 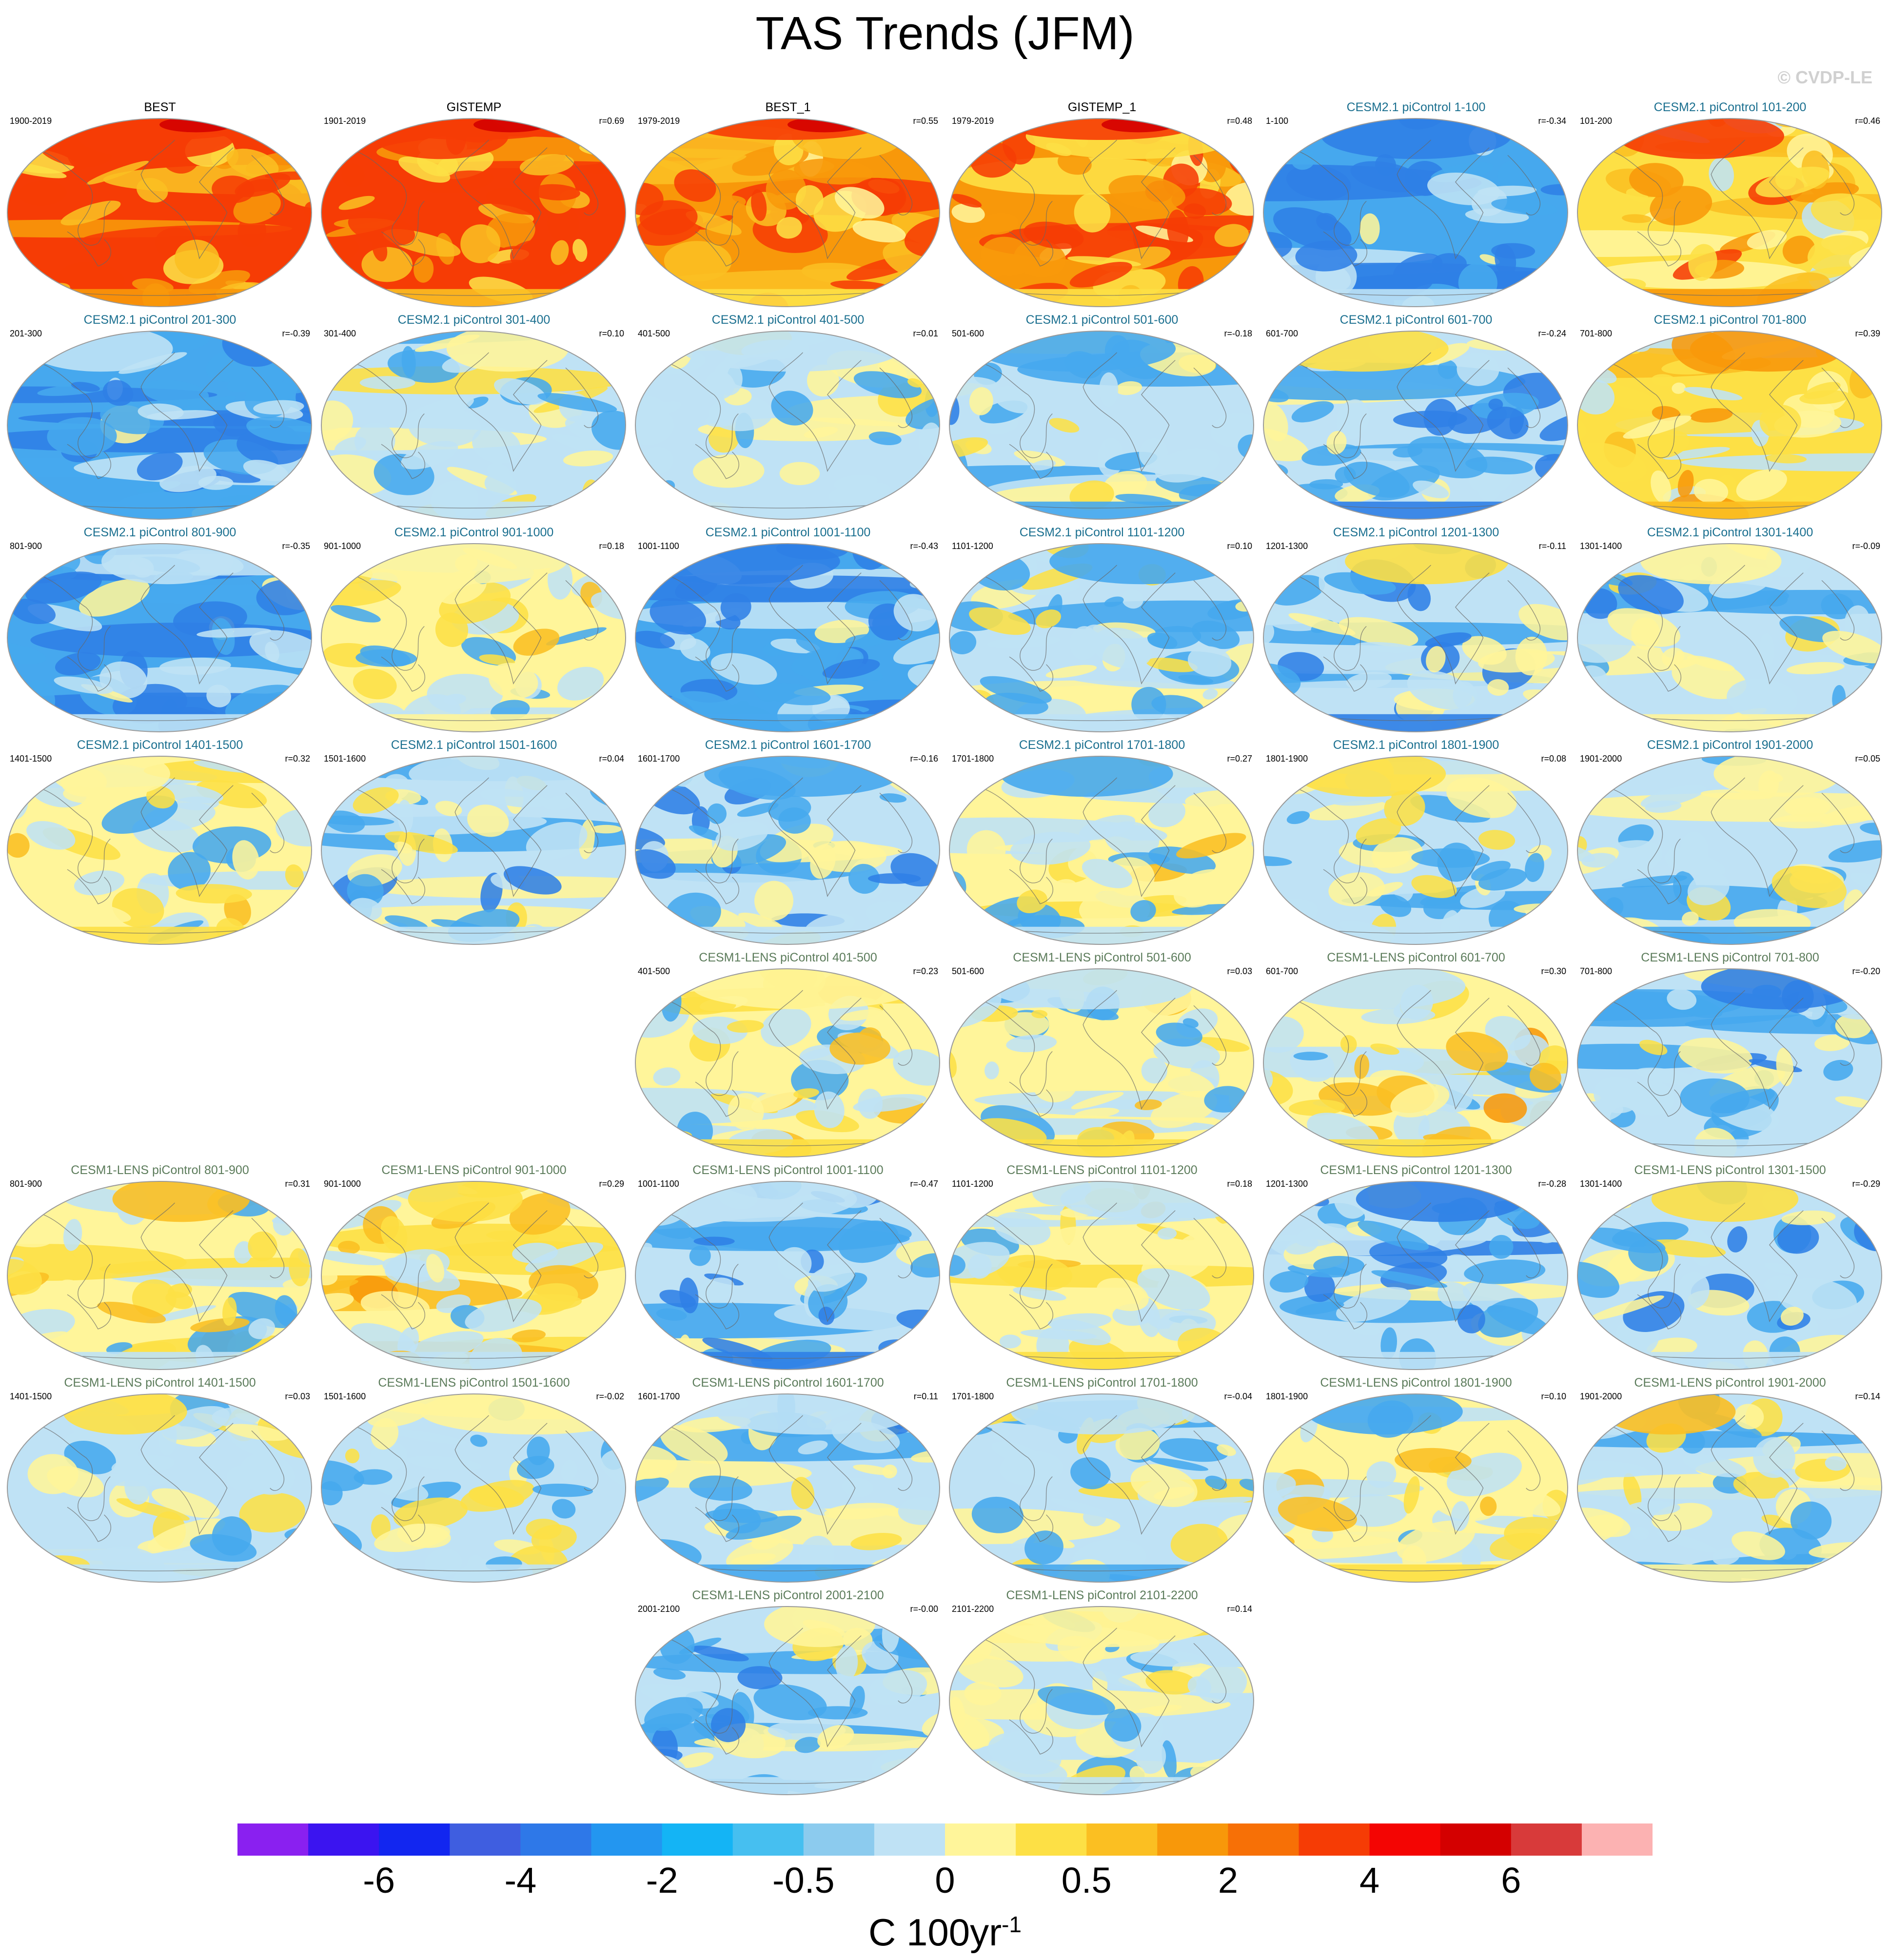 What do you see at coordinates (160, 107) in the screenshot?
I see `panel-title: BEST` at bounding box center [160, 107].